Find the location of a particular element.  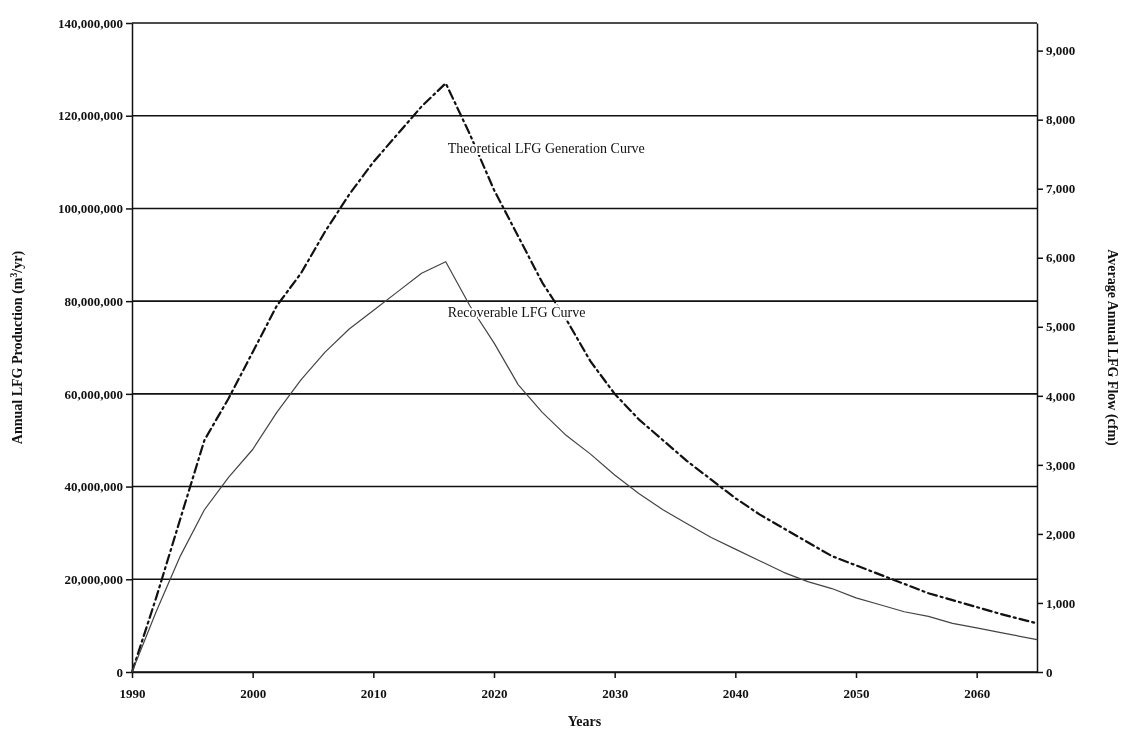

y2-tick-label: 4,000 is located at coordinates (1061, 396).